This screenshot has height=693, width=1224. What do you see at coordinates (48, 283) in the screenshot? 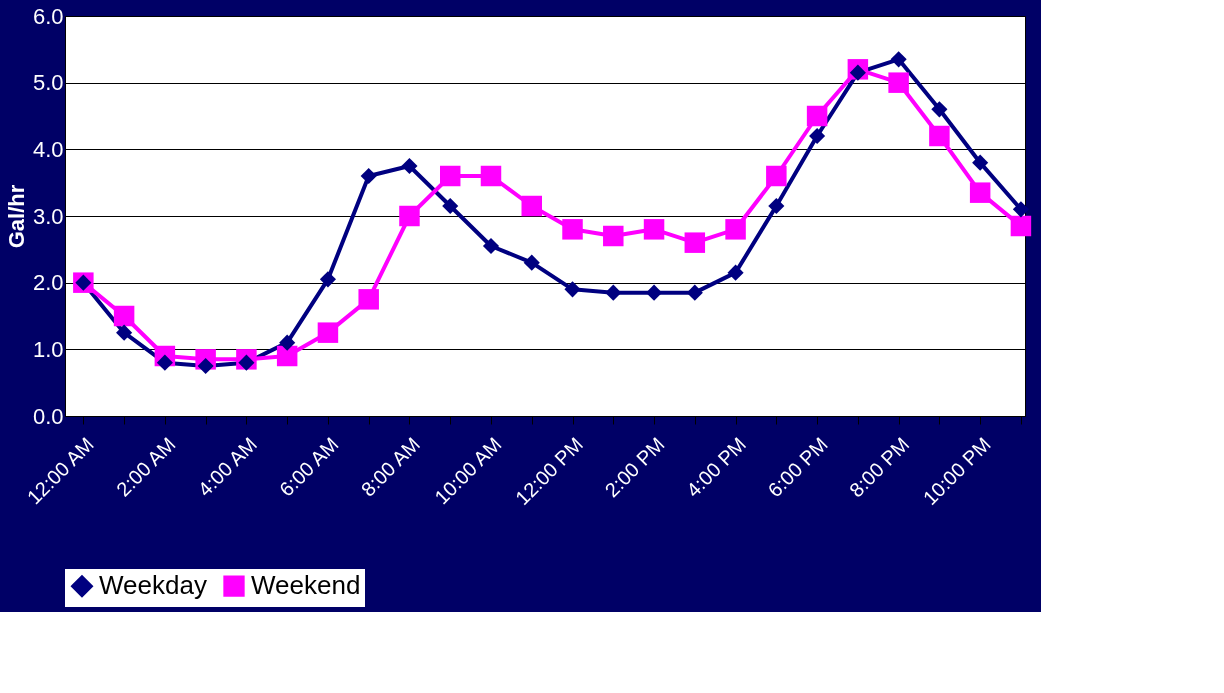
I see `y-tick-label: 2.0` at bounding box center [48, 283].